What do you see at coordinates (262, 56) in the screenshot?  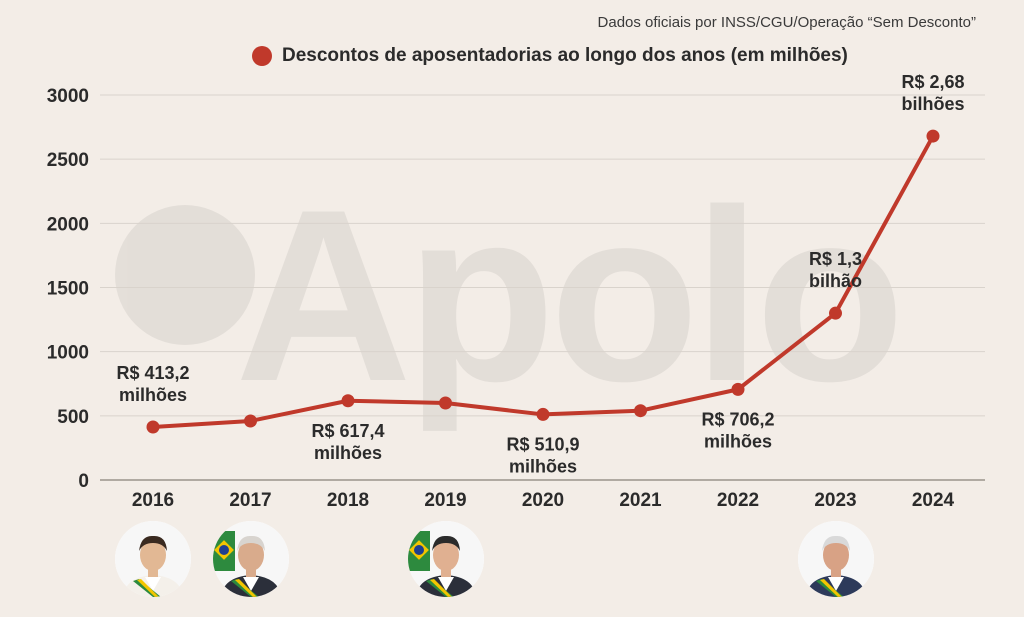 I see `legend-marker` at bounding box center [262, 56].